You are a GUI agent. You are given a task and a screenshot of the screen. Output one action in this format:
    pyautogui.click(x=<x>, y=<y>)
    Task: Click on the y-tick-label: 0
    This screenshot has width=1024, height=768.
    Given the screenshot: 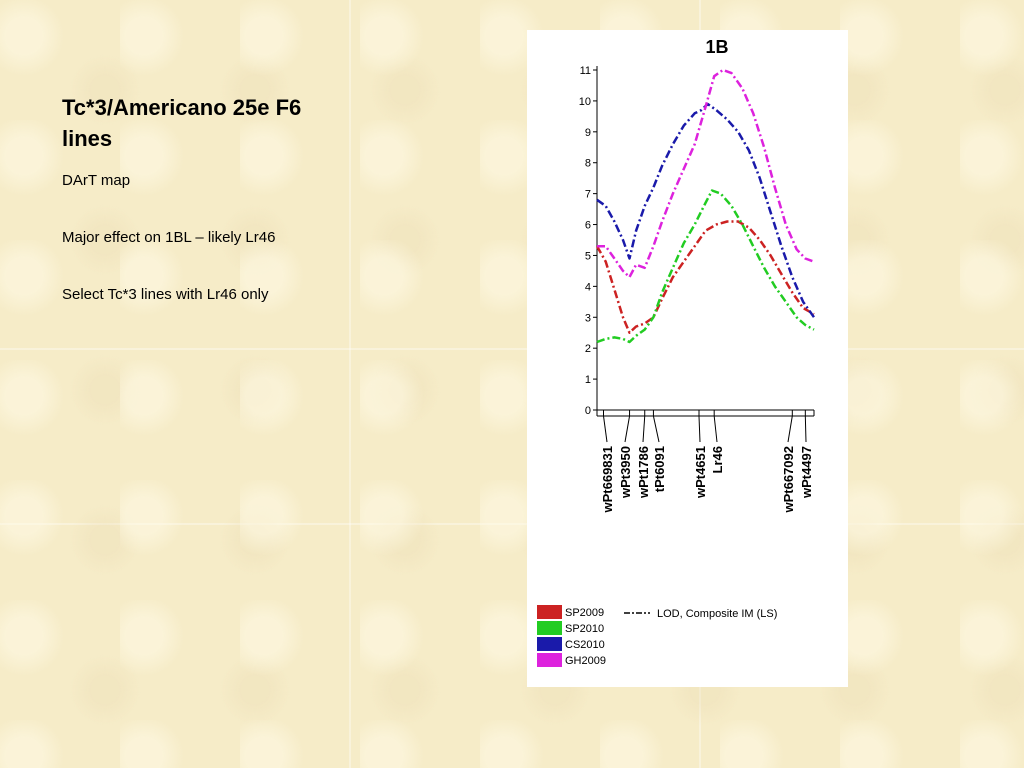 What is the action you would take?
    pyautogui.click(x=588, y=411)
    